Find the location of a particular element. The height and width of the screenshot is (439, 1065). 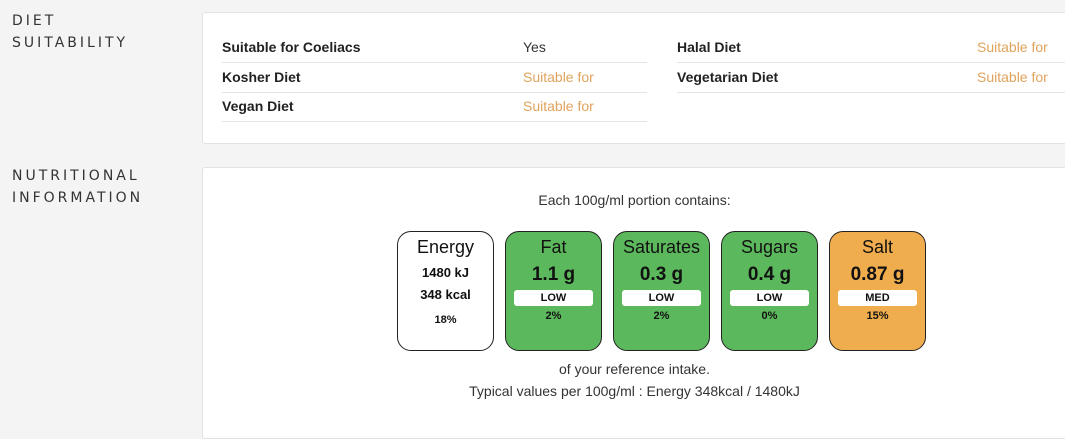

reference-intake-percent: 0% is located at coordinates (769, 316).